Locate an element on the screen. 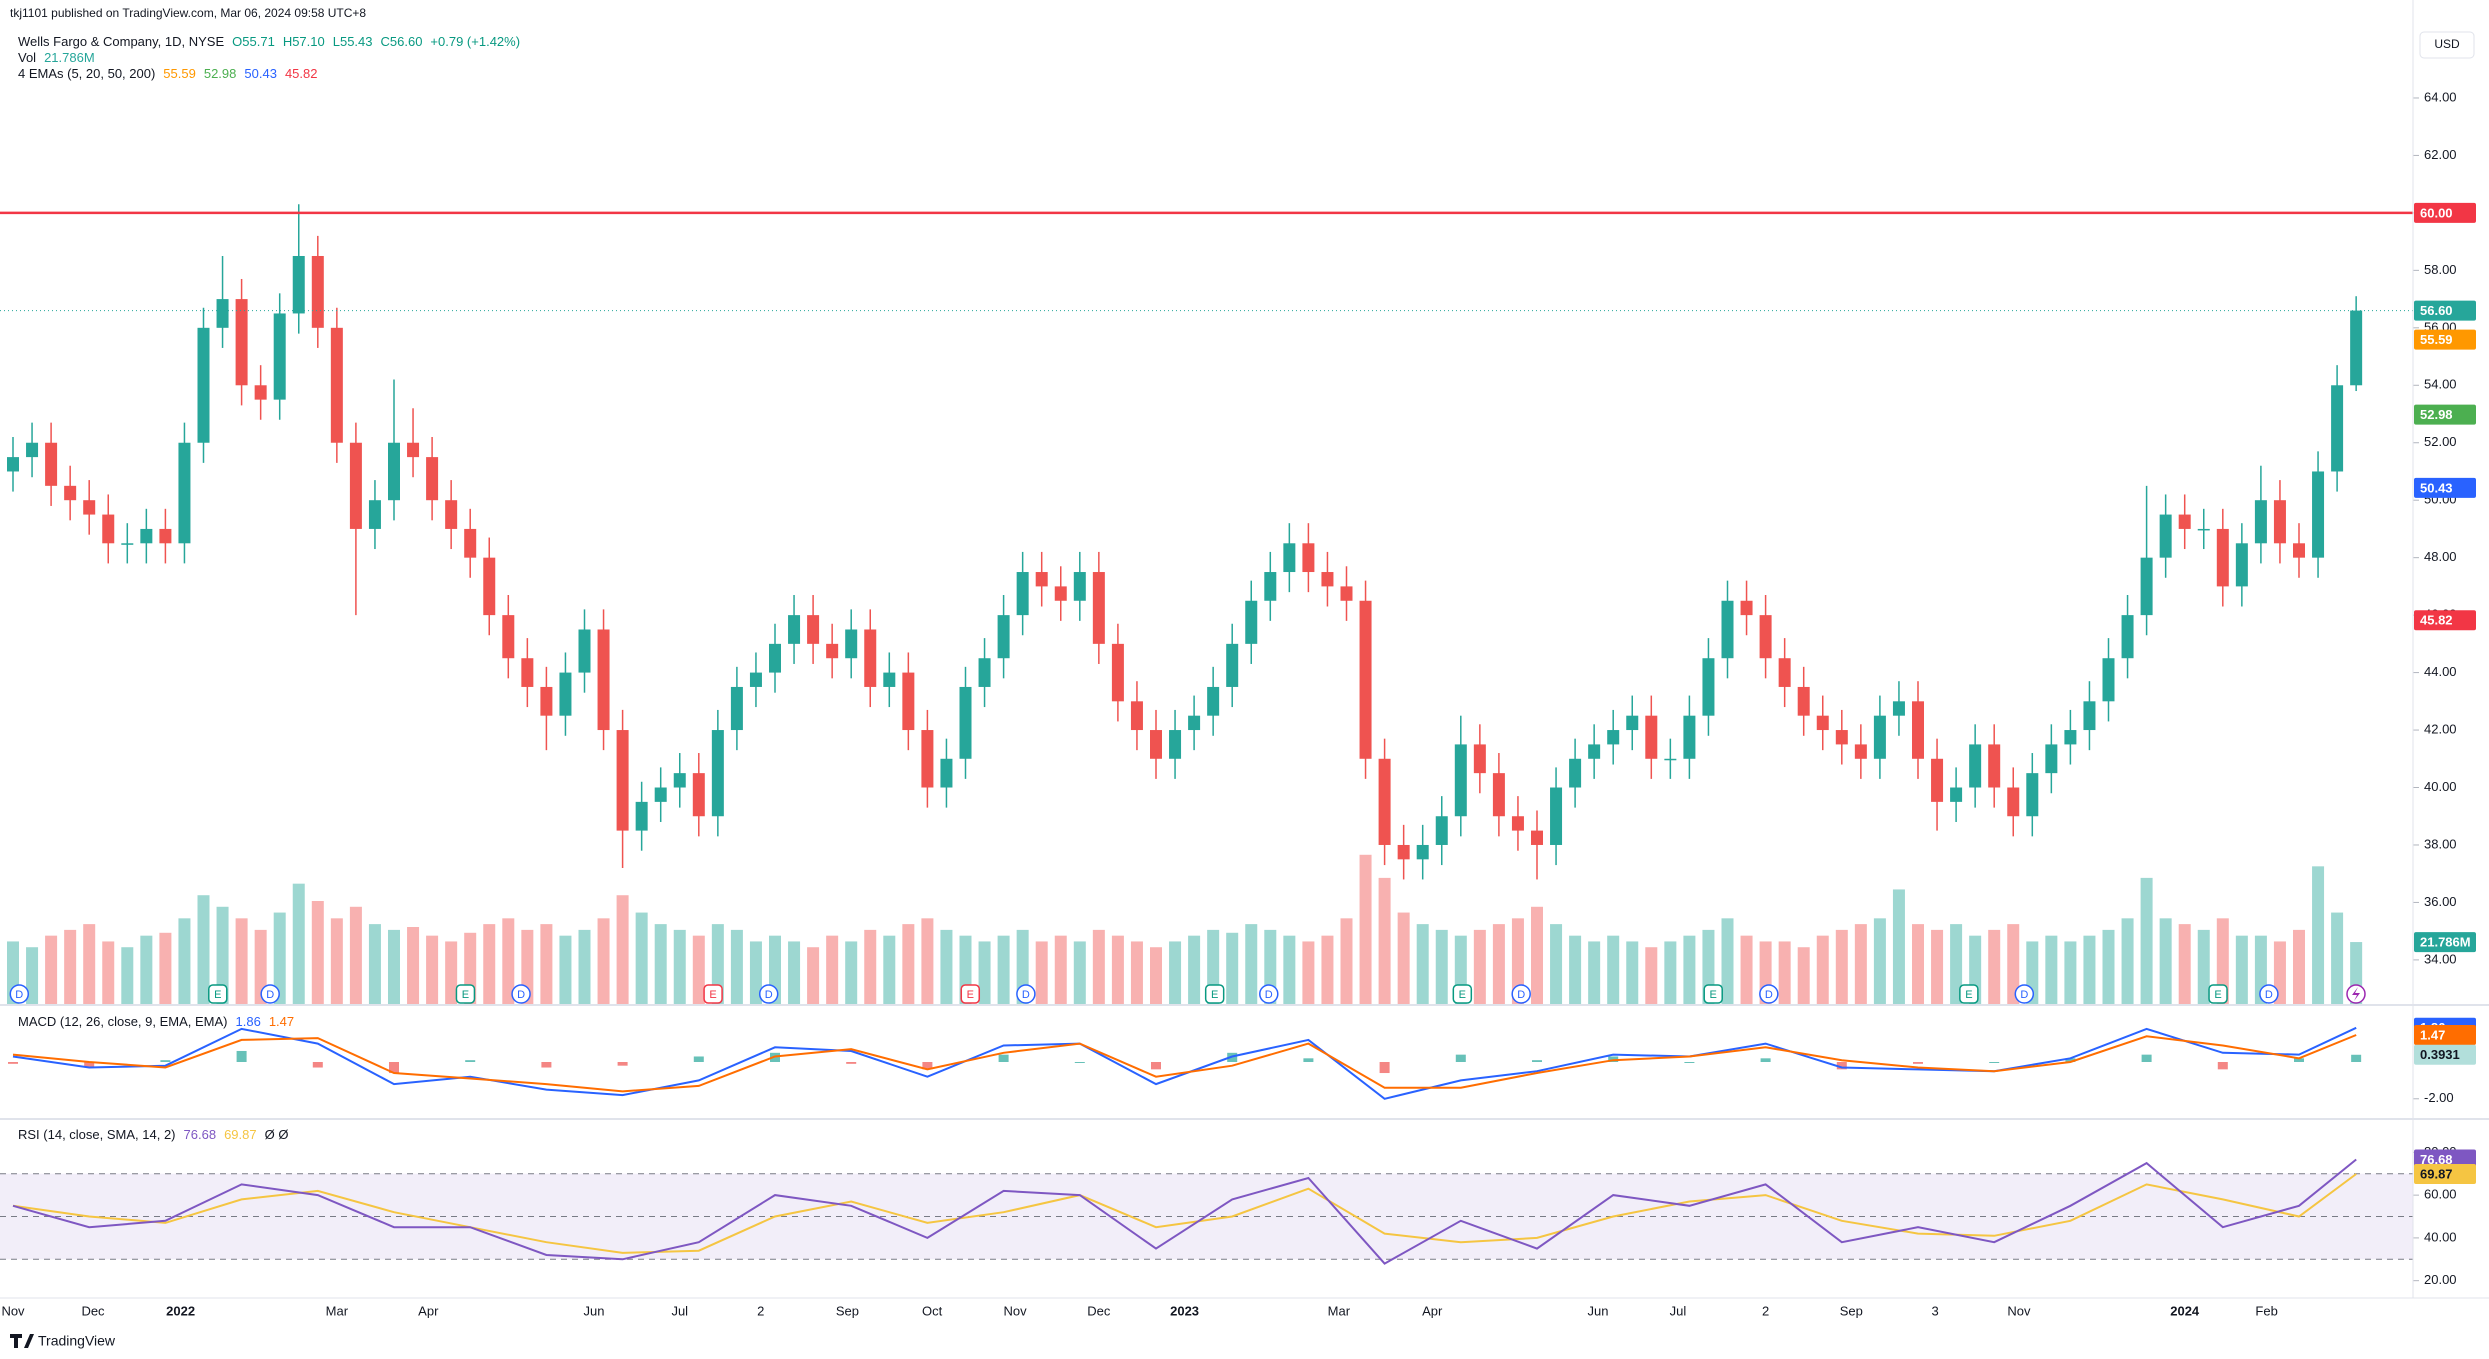 This screenshot has width=2489, height=1359. ema-value: 55.59 is located at coordinates (179, 73).